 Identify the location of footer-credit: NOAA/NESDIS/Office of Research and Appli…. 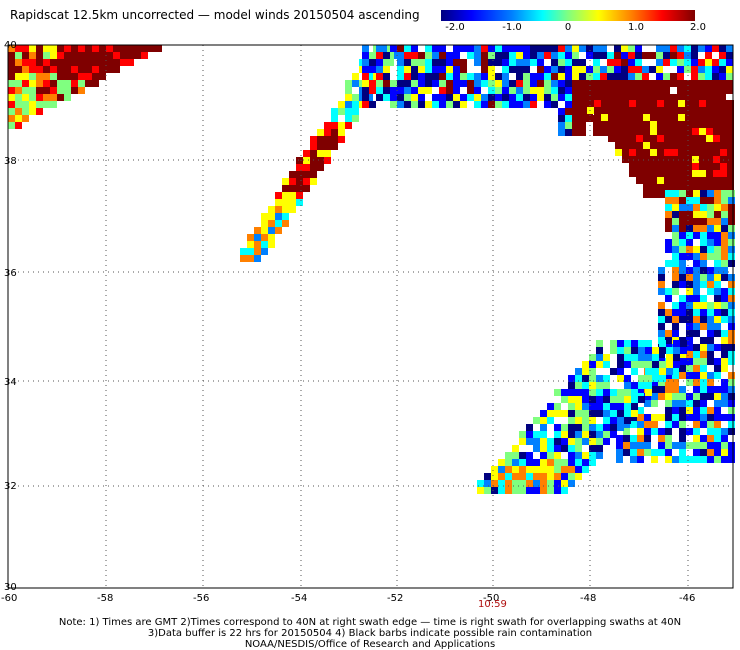
(370, 644).